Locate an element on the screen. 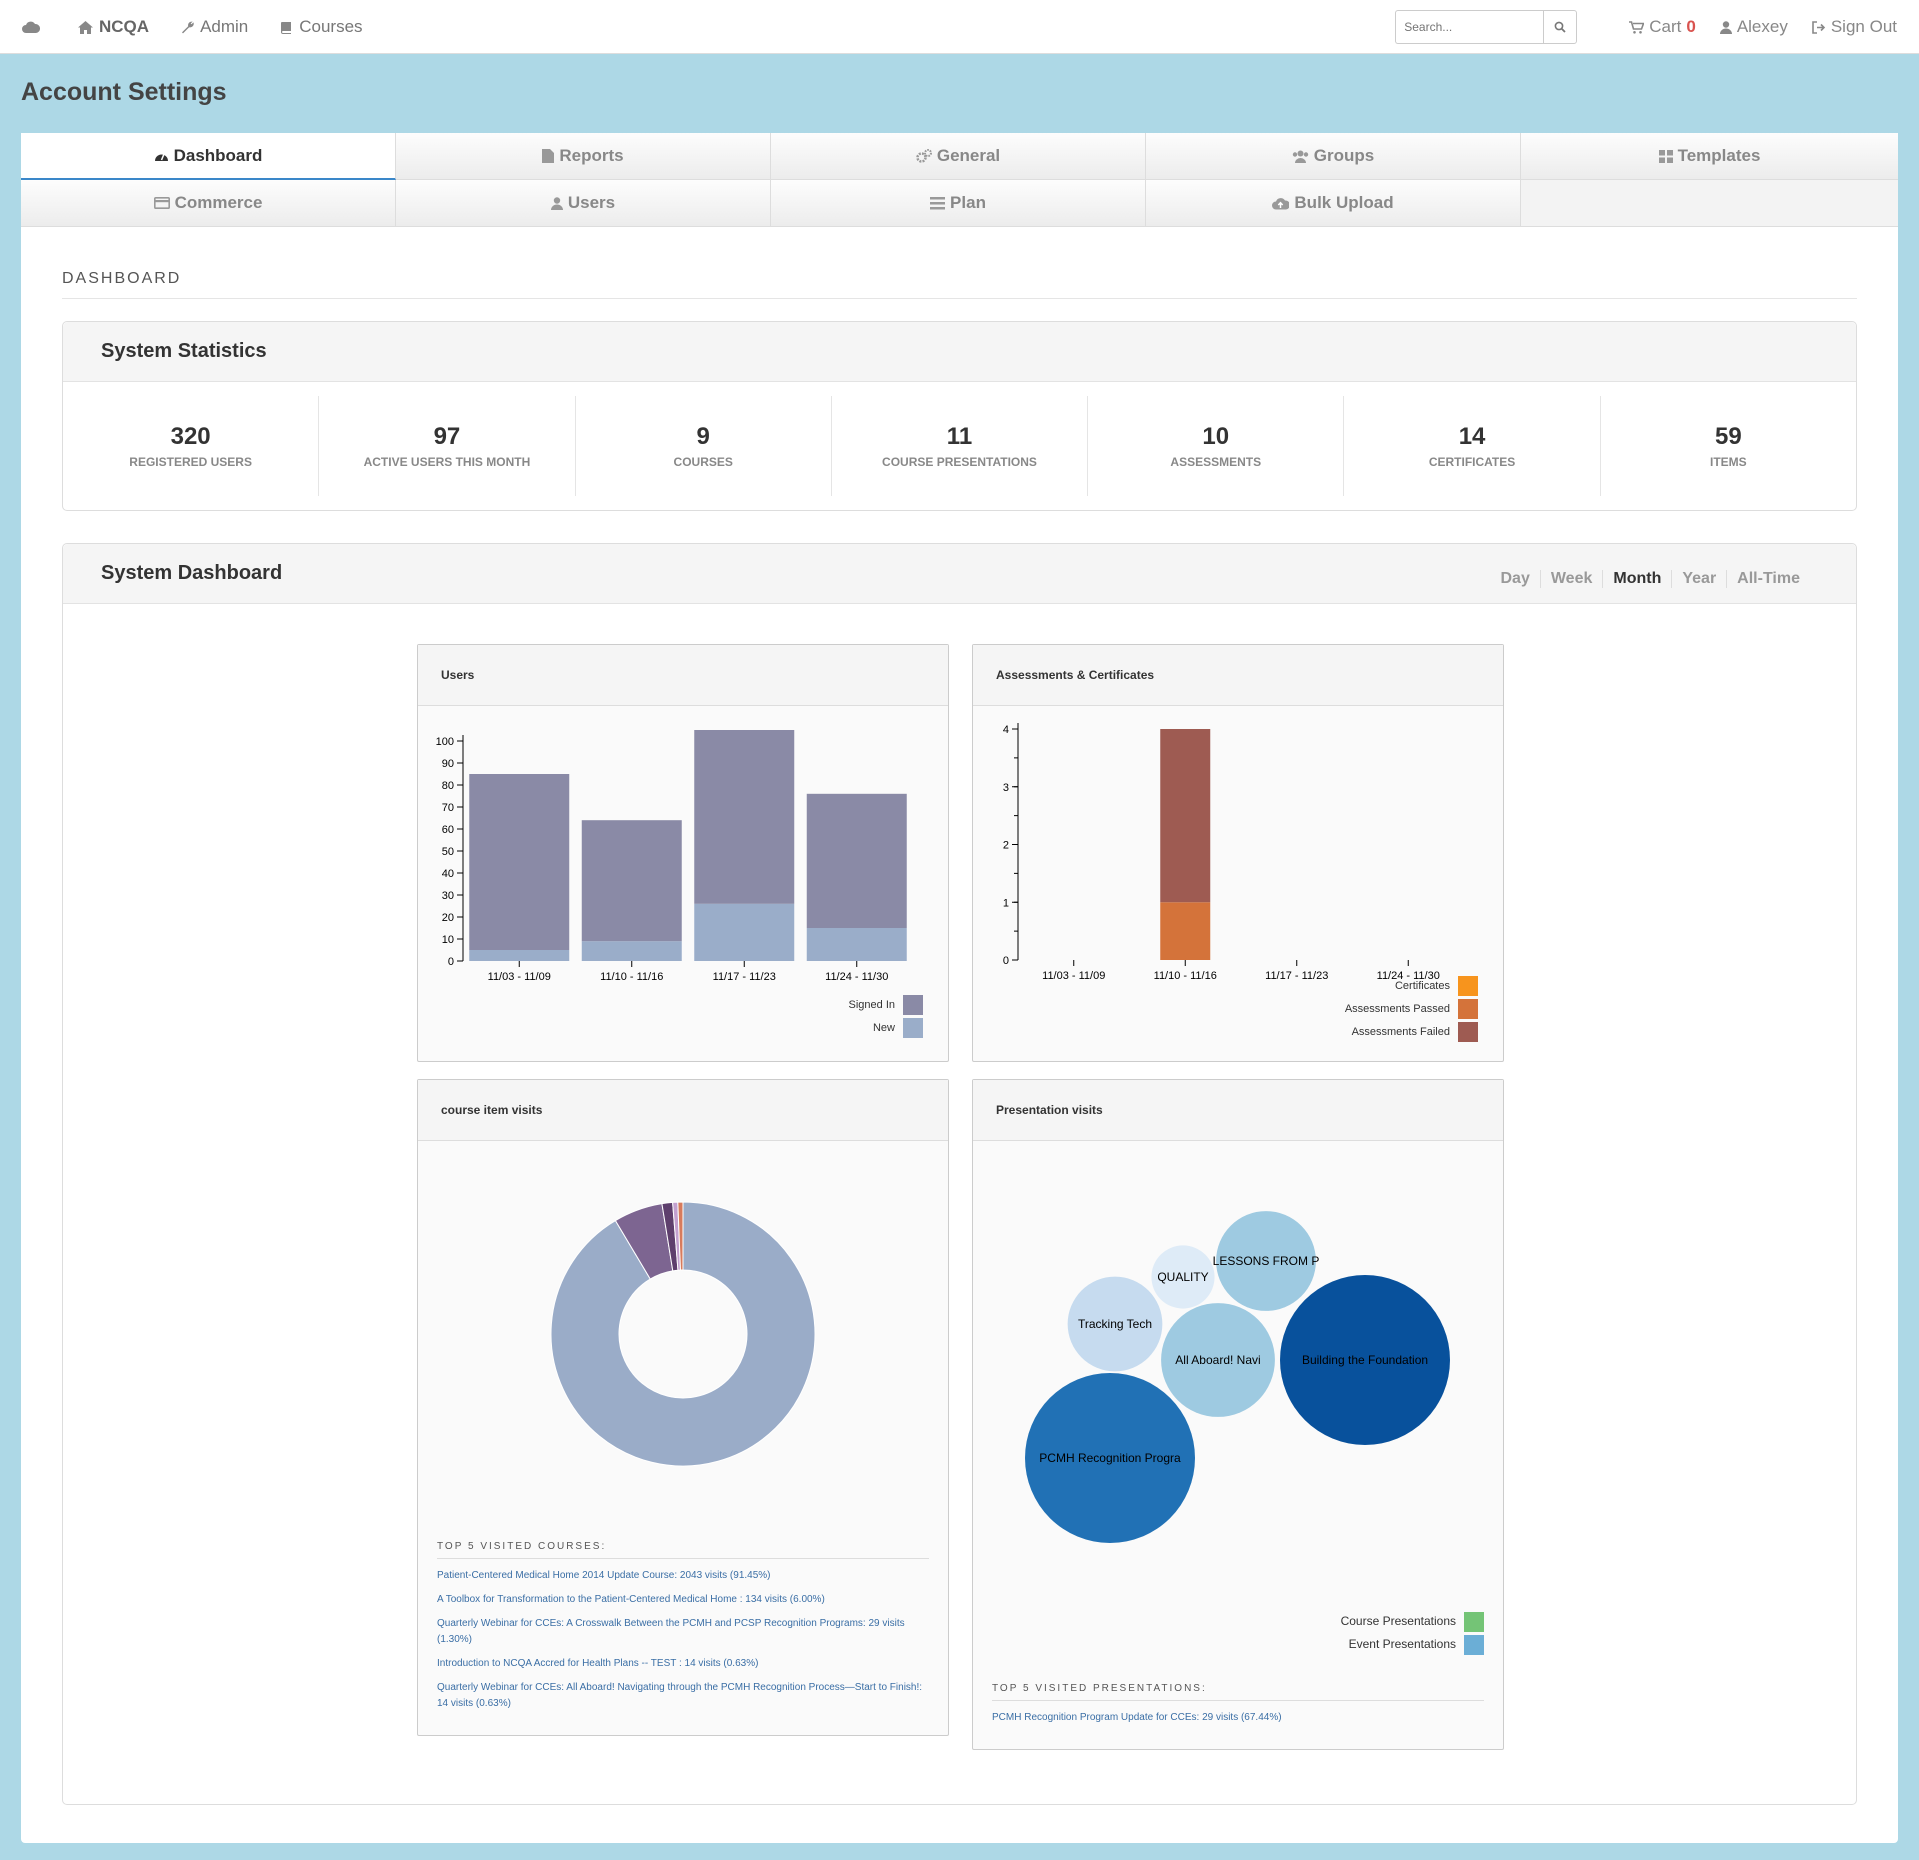 The image size is (1919, 1860). tab-templates: Templates is located at coordinates (1709, 156).